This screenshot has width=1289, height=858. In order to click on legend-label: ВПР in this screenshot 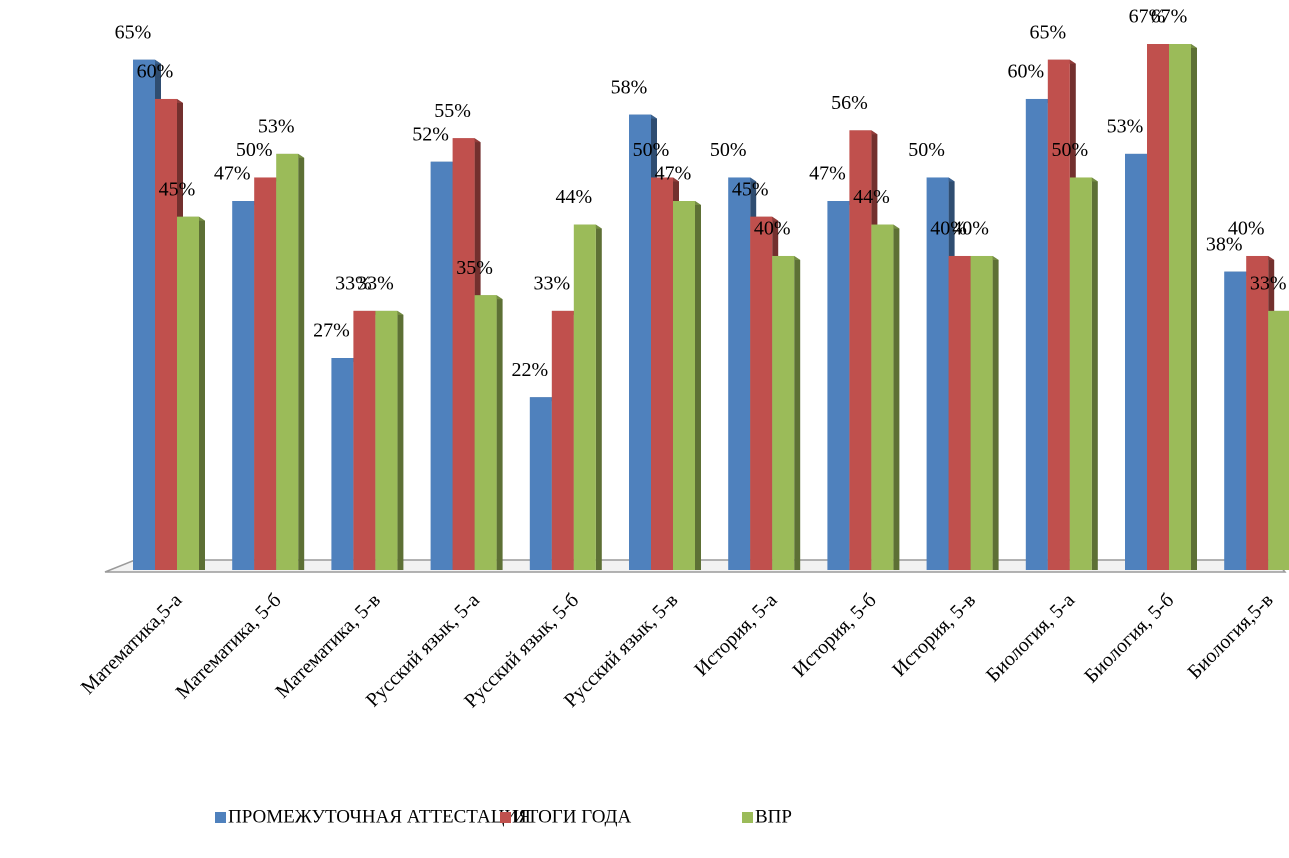, I will do `click(773, 816)`.